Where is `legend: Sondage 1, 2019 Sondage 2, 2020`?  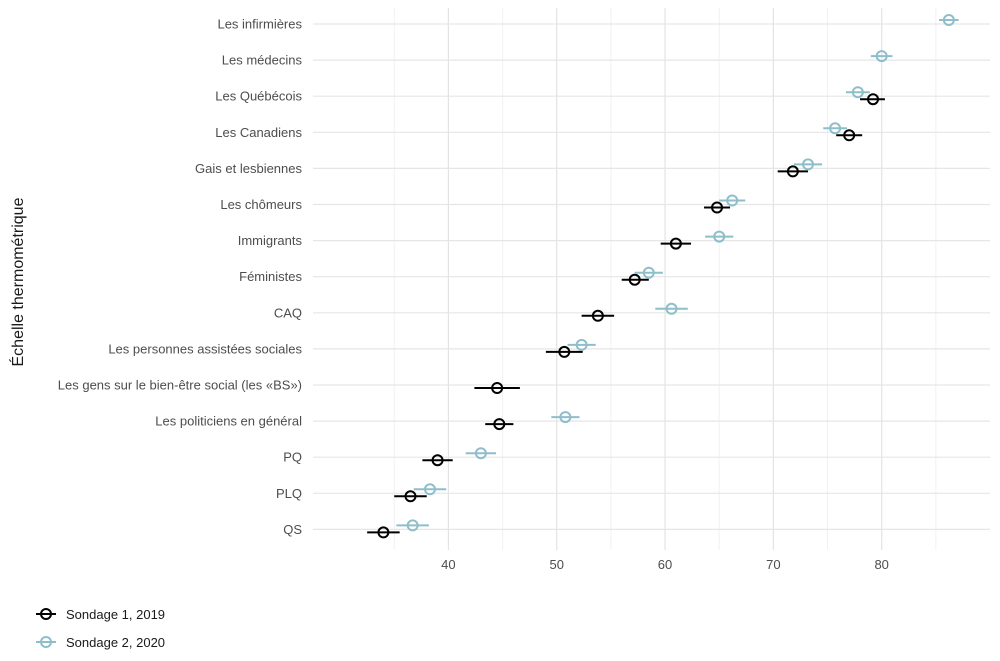
legend: Sondage 1, 2019 Sondage 2, 2020 is located at coordinates (99, 628).